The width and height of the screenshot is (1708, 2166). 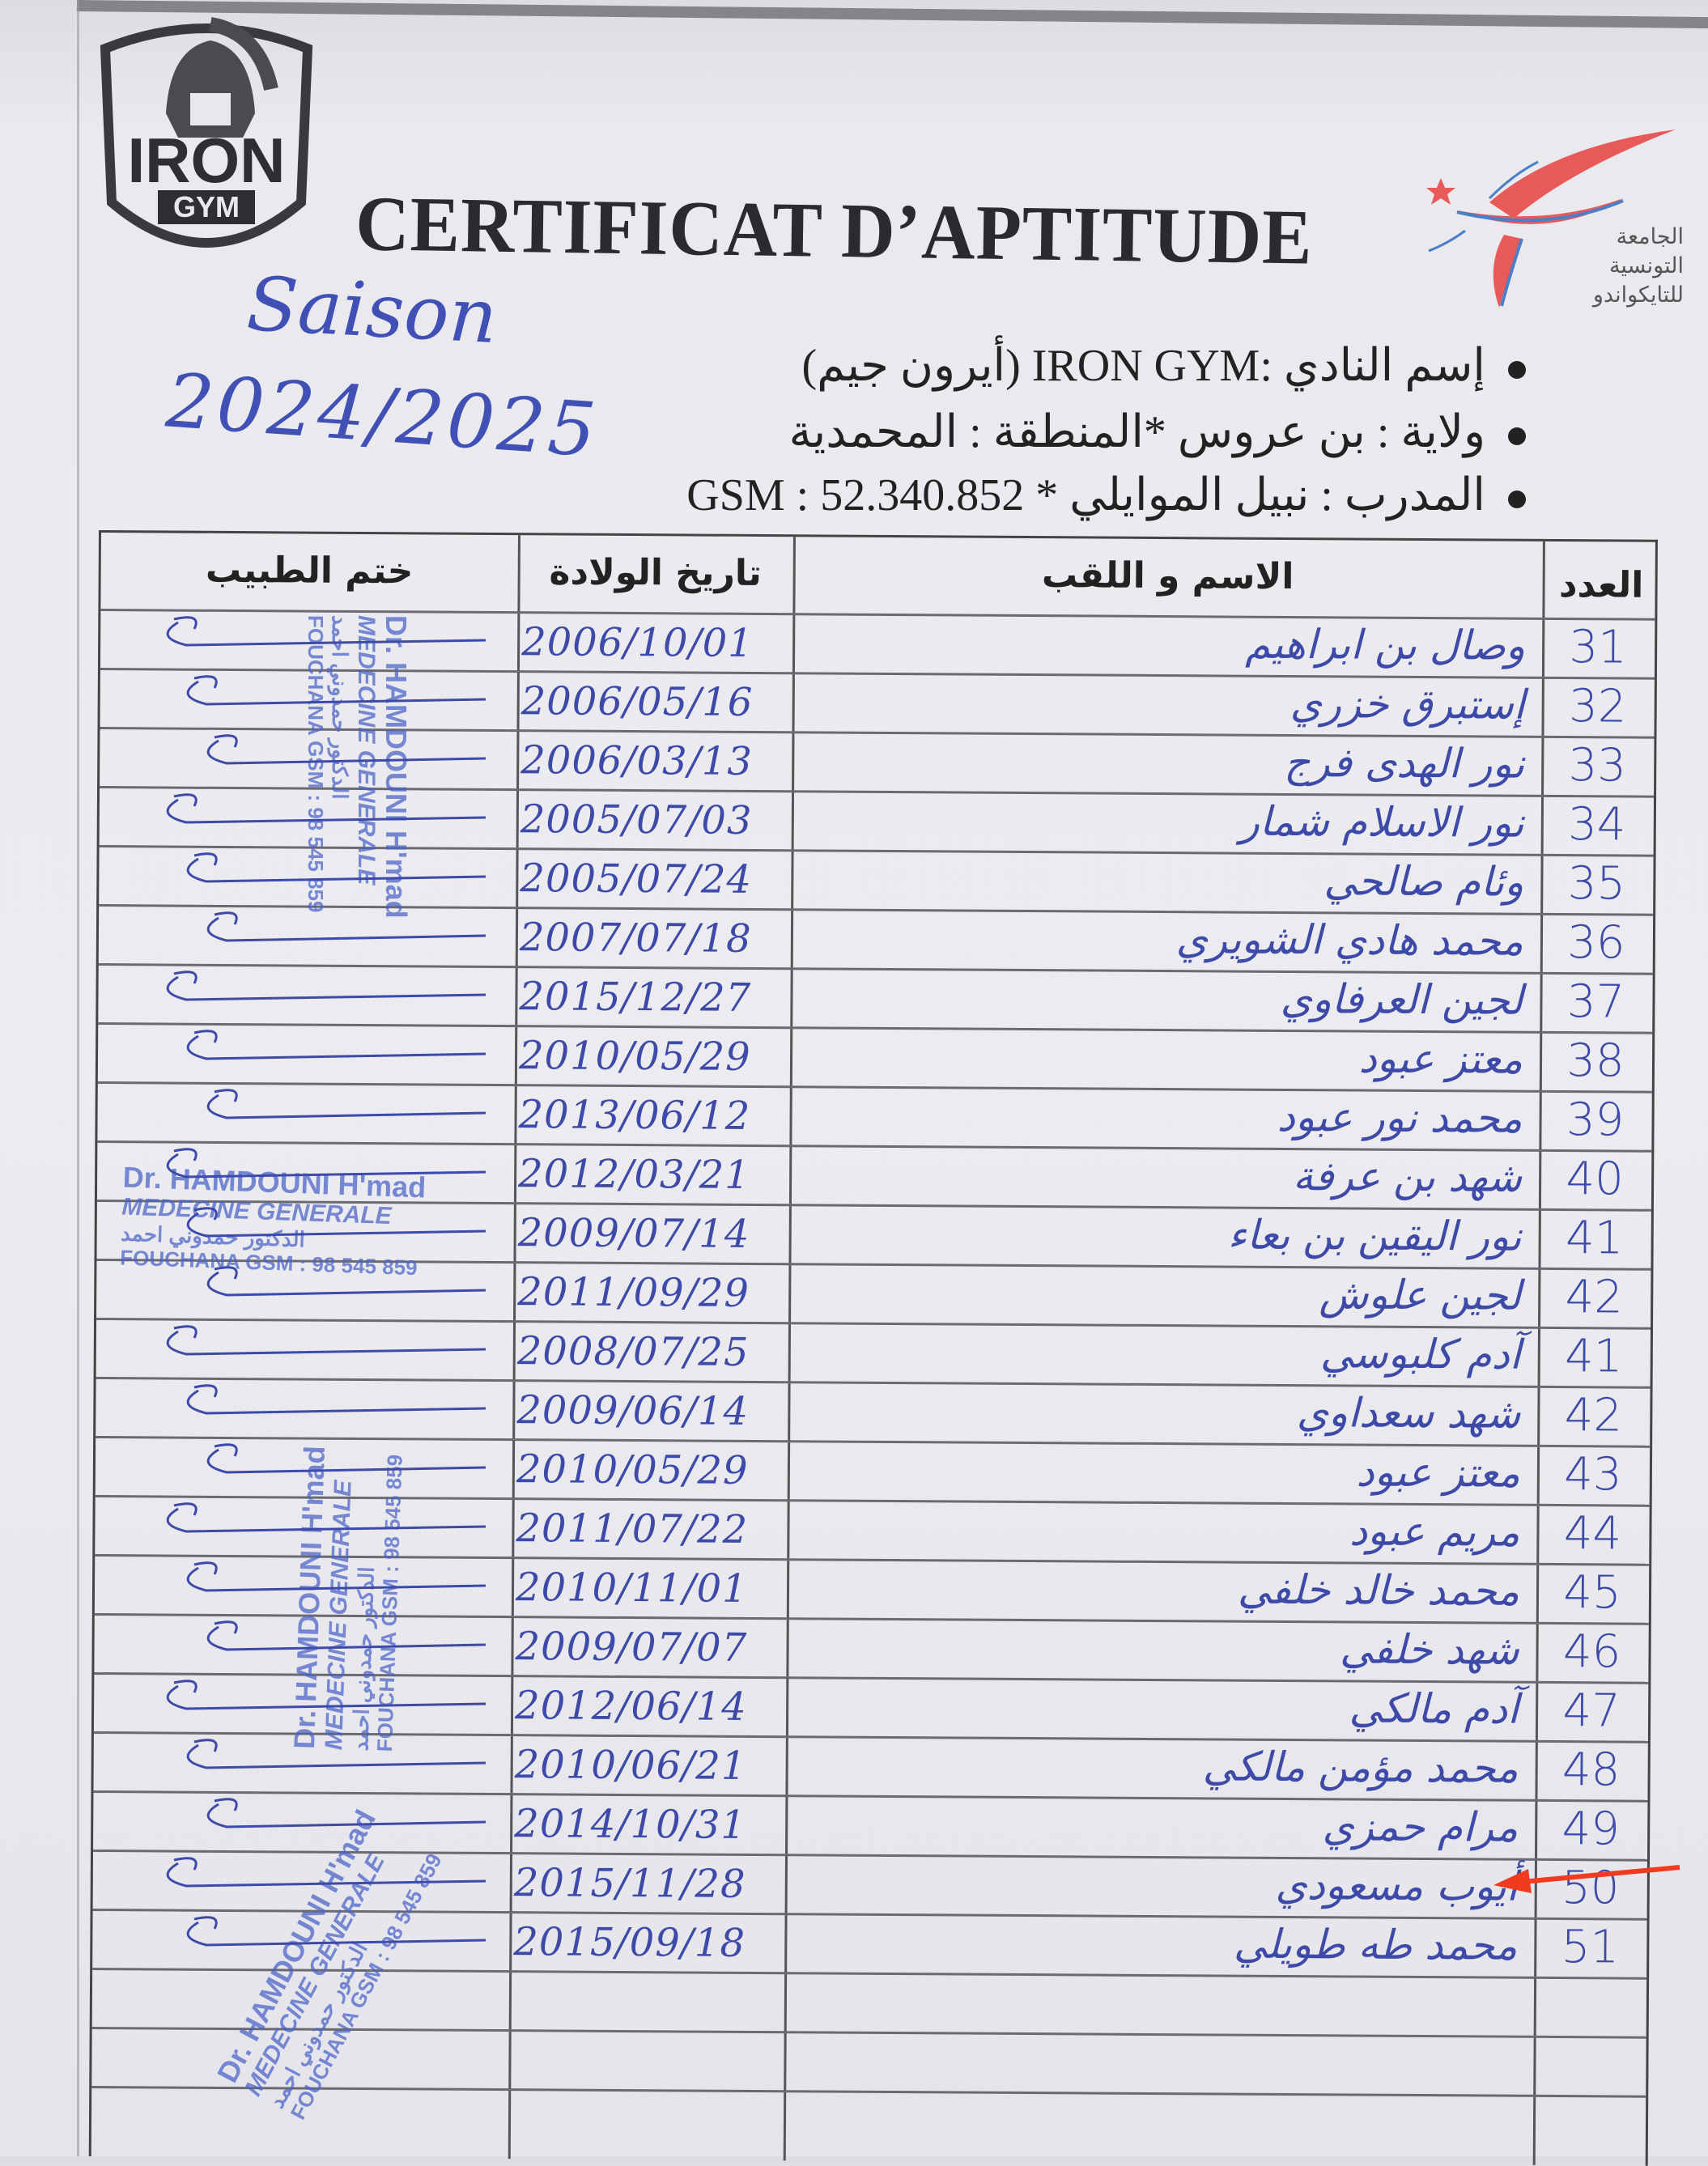 What do you see at coordinates (1375, 1944) in the screenshot?
I see `athlete-name: محمد طه طويلي` at bounding box center [1375, 1944].